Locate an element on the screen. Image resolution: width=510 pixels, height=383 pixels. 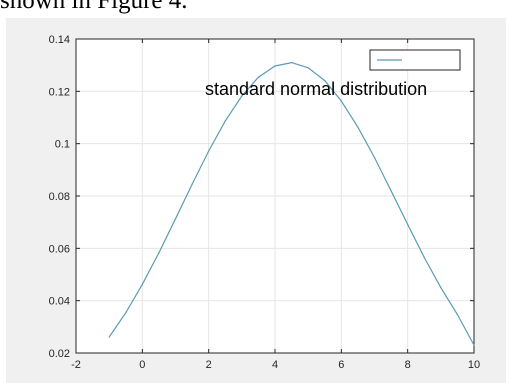
annotation-label: standard normal distribution is located at coordinates (316, 89).